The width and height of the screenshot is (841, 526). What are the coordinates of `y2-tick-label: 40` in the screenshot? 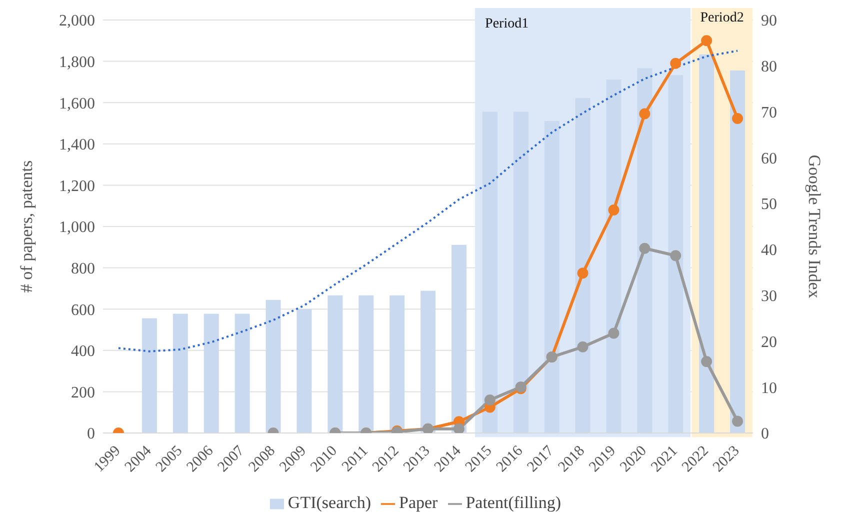 It's located at (769, 251).